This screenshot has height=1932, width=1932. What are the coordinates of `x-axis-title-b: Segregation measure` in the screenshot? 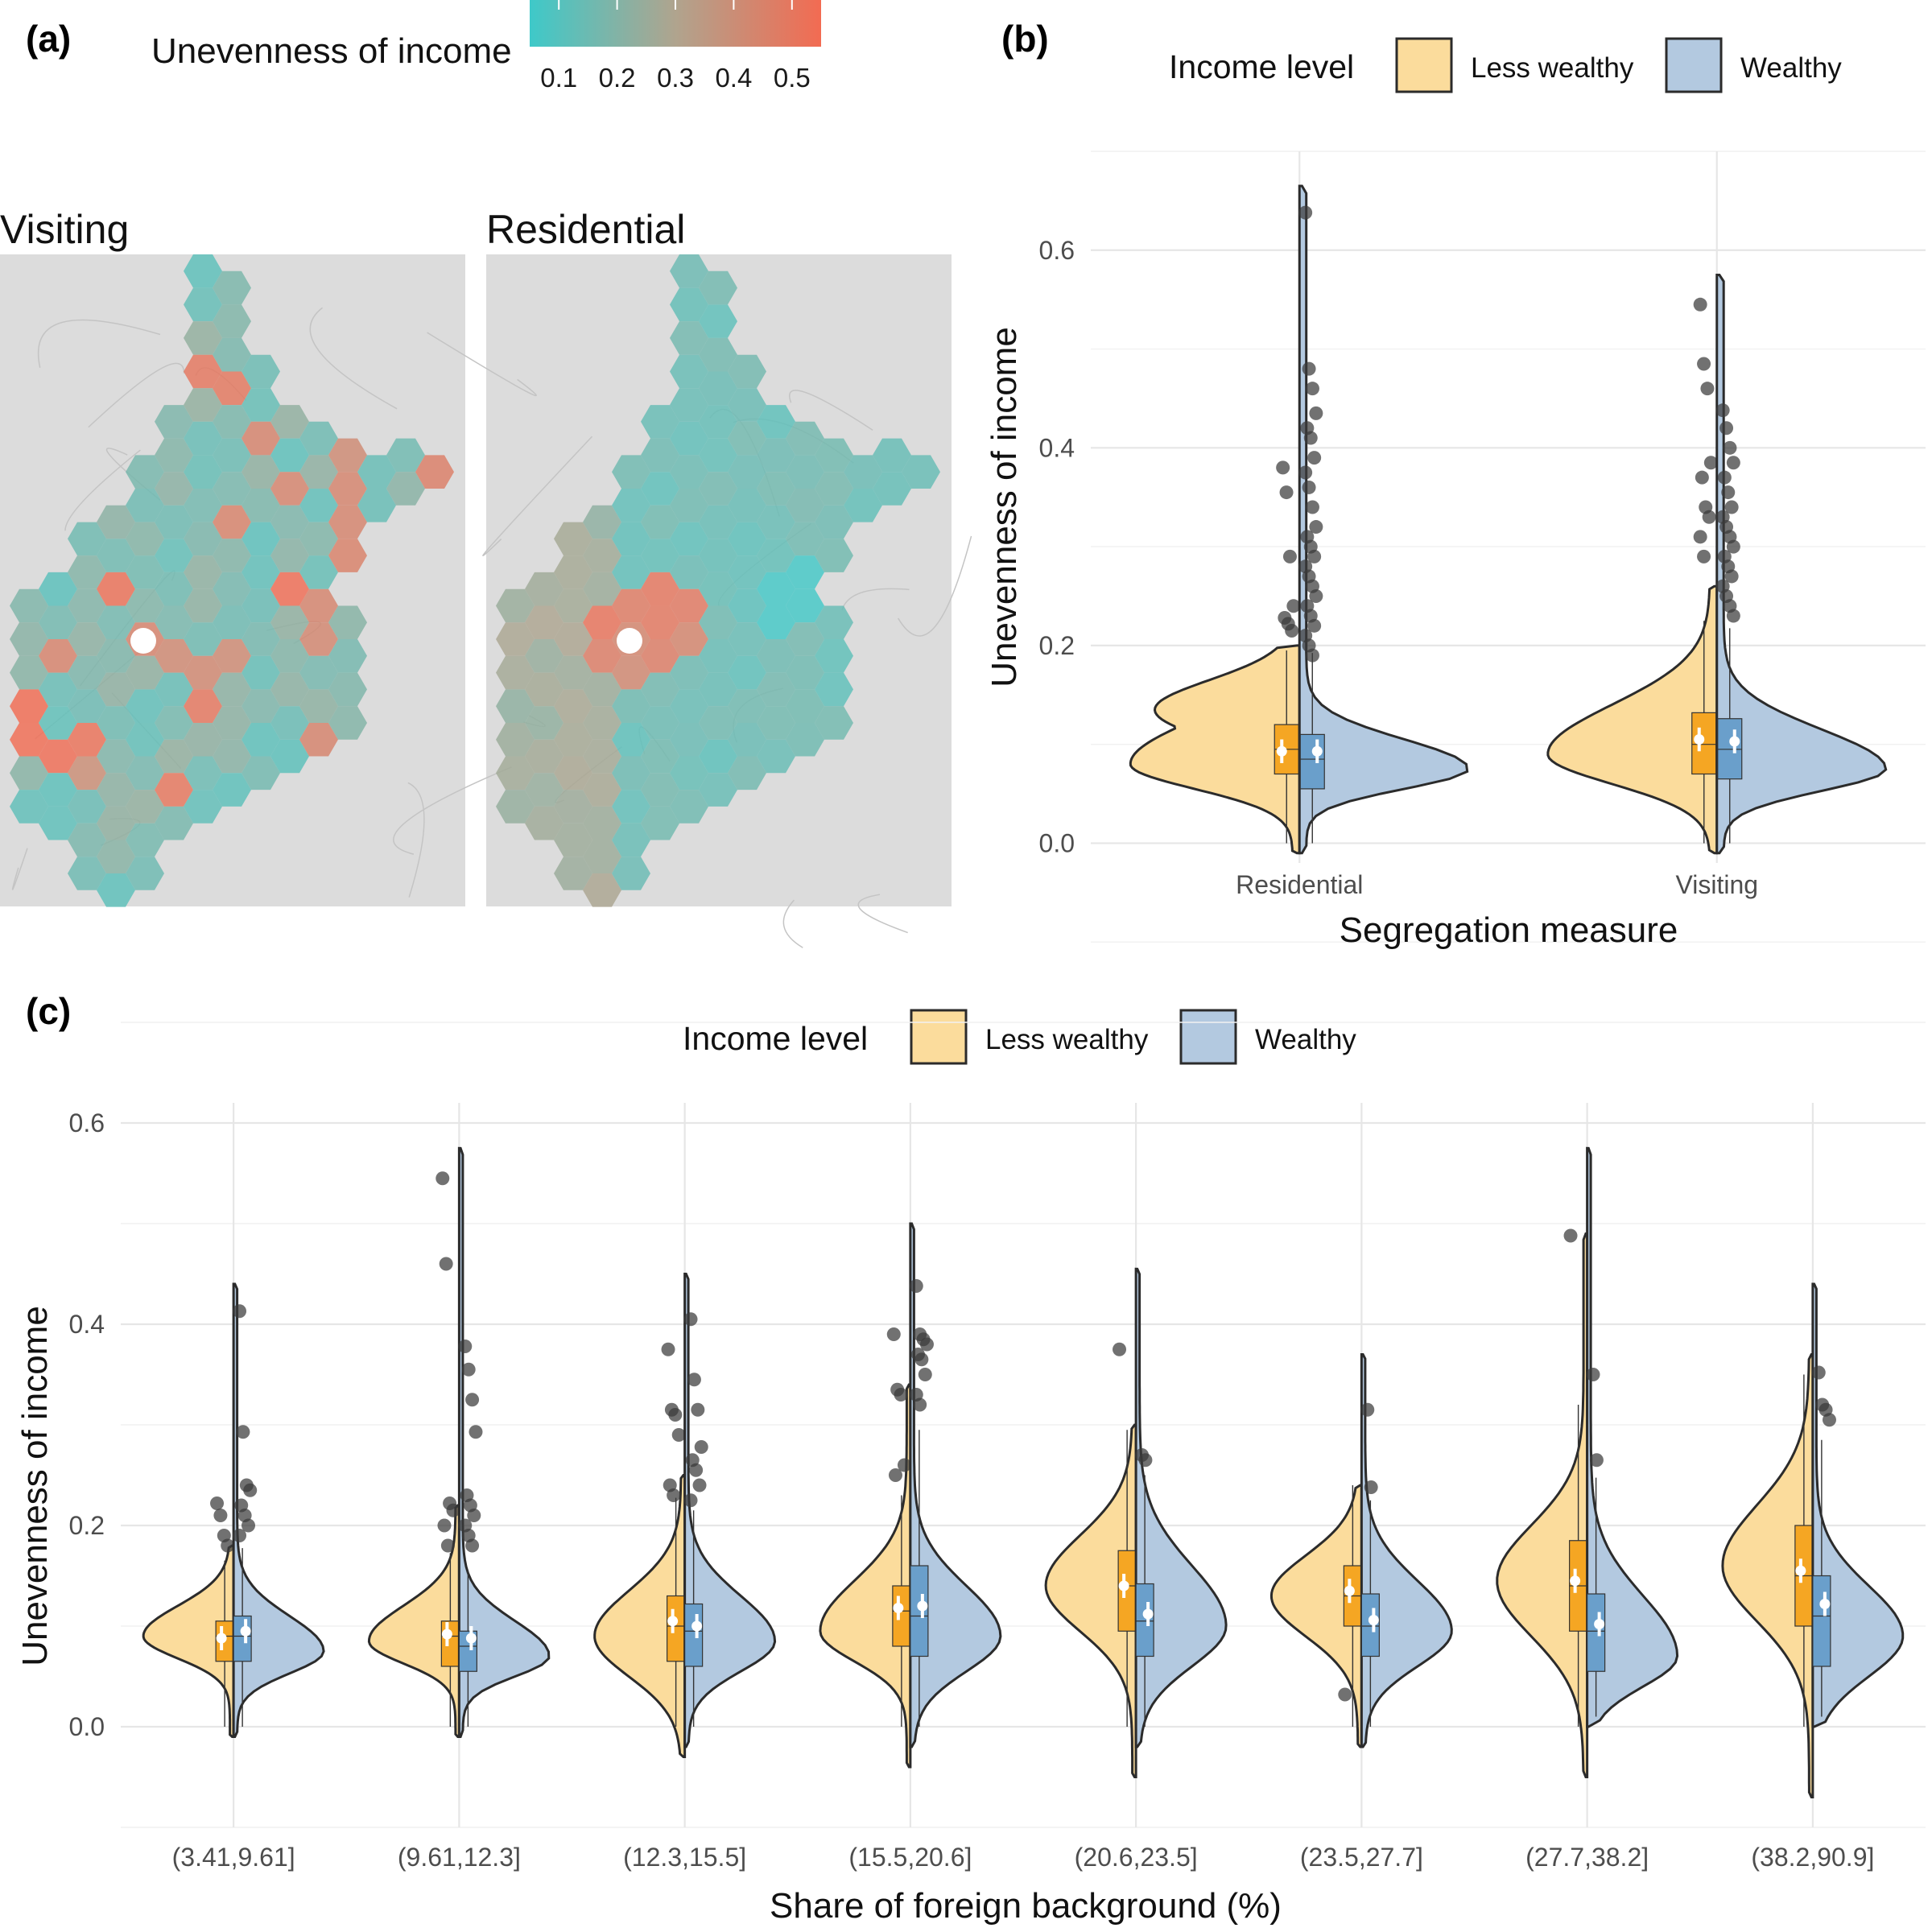 It's located at (1509, 930).